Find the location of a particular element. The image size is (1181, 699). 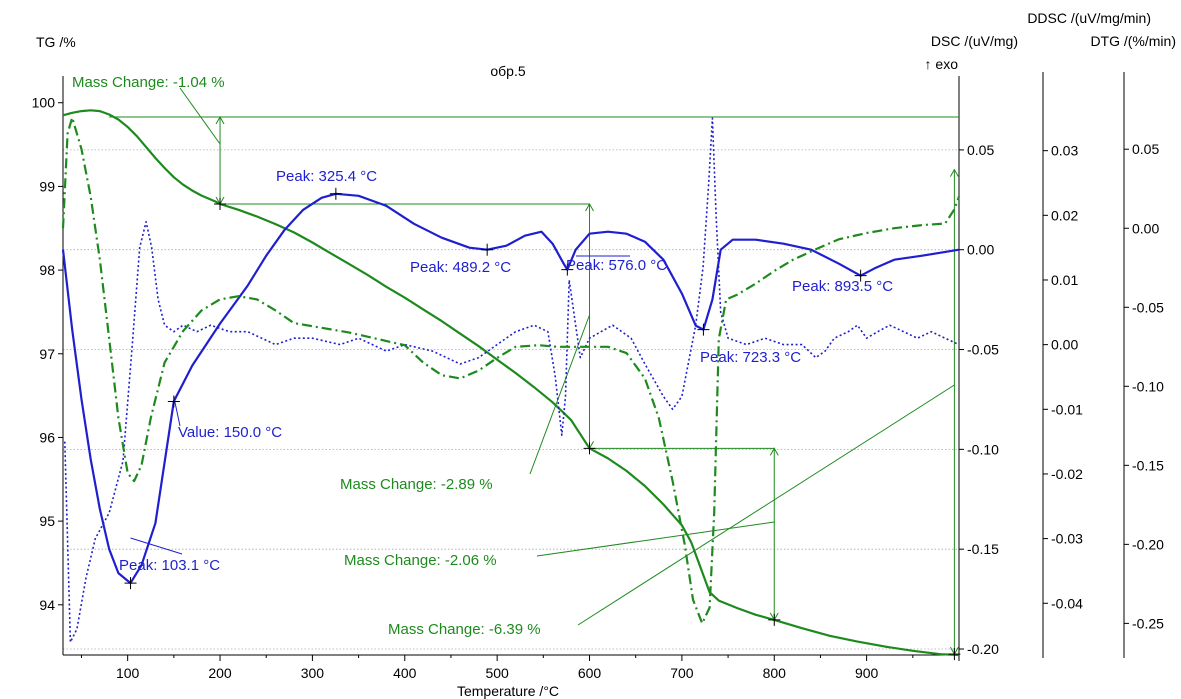

ddsc-tick-label-0.01: 0.01 is located at coordinates (1064, 280).